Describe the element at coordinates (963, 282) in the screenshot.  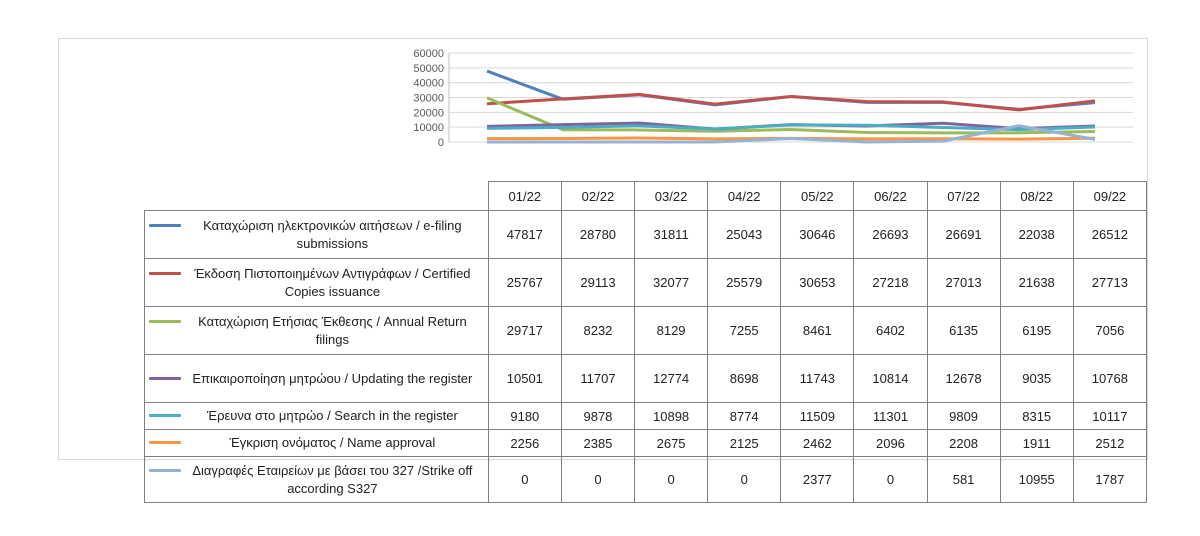
I see `data-value-cell: 27013` at that location.